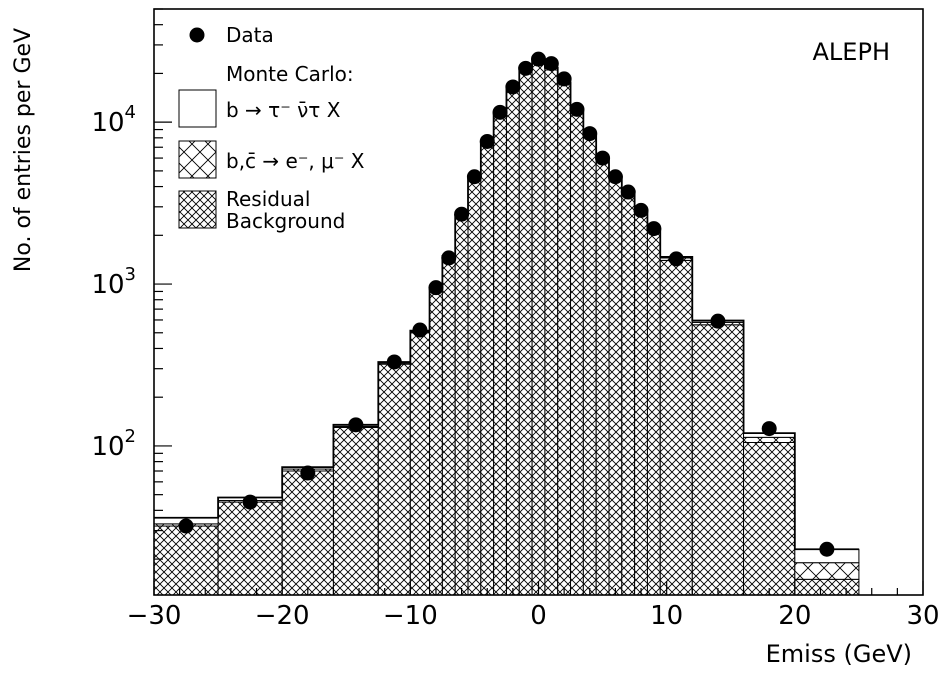 This screenshot has width=948, height=673. I want to click on x-tick-label: −20, so click(282, 616).